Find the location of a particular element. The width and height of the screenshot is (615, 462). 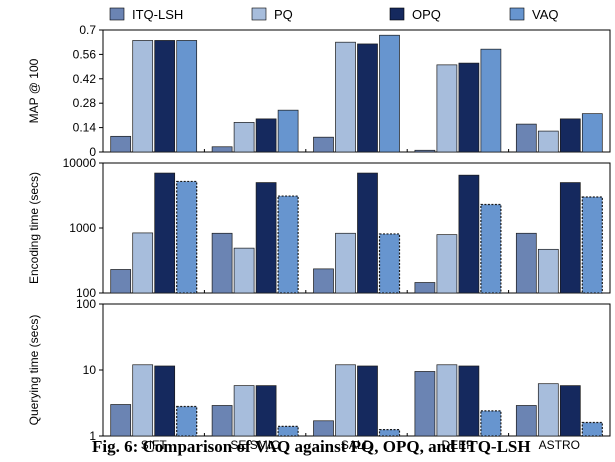

category-label-astro: ASTRO is located at coordinates (559, 445).